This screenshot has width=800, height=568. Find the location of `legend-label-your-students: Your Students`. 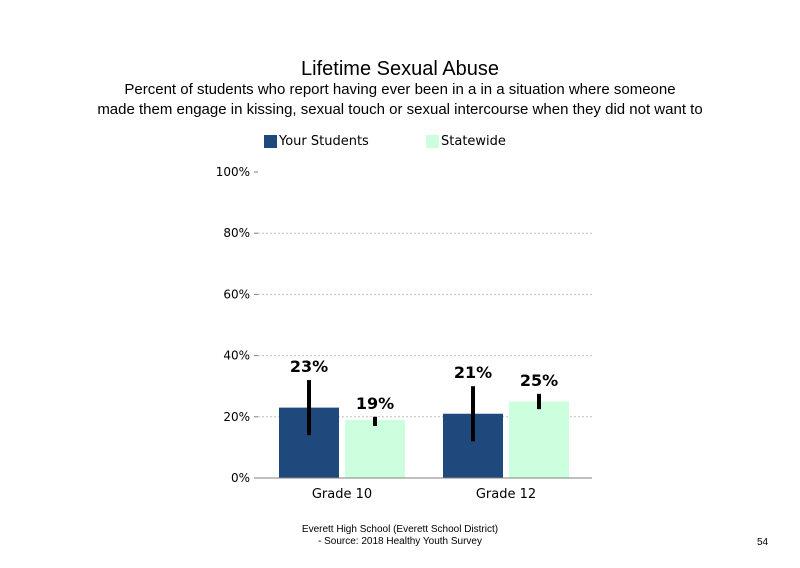

legend-label-your-students: Your Students is located at coordinates (324, 141).